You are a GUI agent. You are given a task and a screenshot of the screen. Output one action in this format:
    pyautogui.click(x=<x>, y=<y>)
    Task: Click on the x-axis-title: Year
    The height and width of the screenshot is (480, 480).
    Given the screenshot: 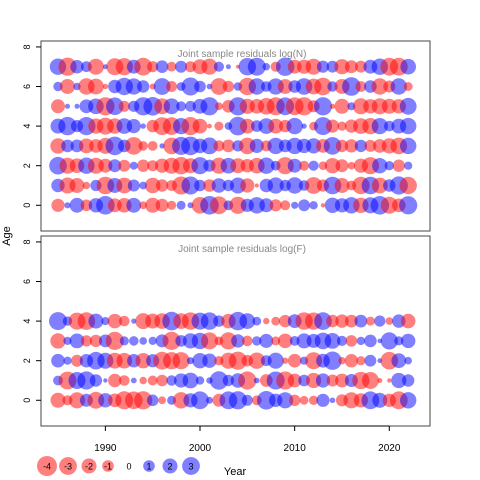 What is the action you would take?
    pyautogui.click(x=235, y=472)
    